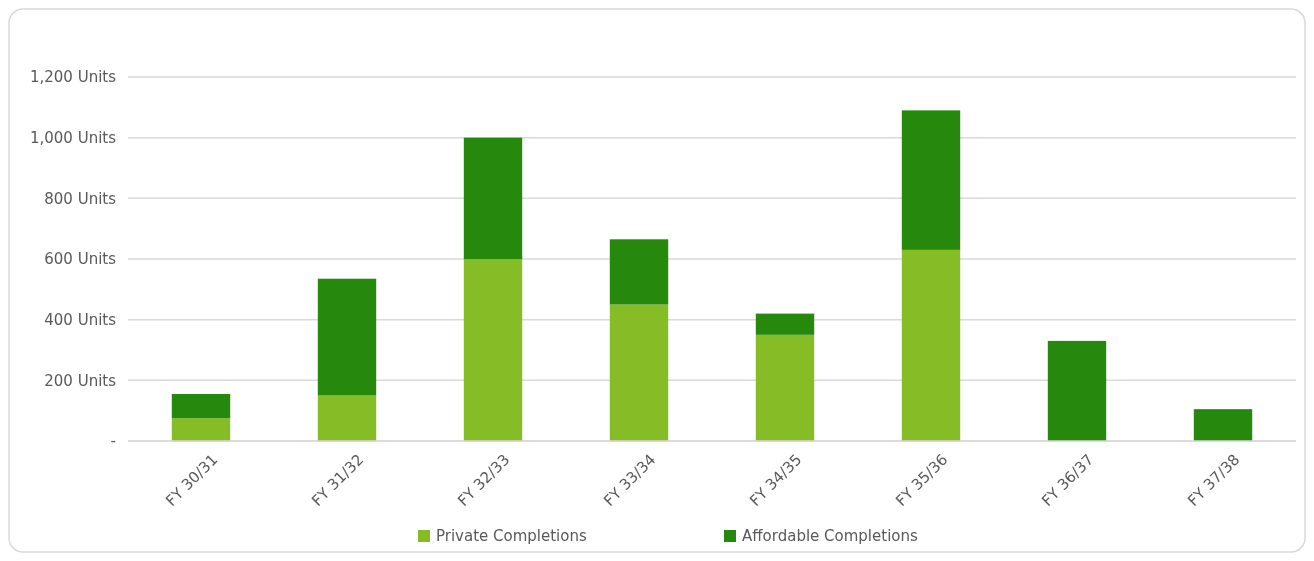 The height and width of the screenshot is (561, 1314). I want to click on y-tick-label: -, so click(113, 441).